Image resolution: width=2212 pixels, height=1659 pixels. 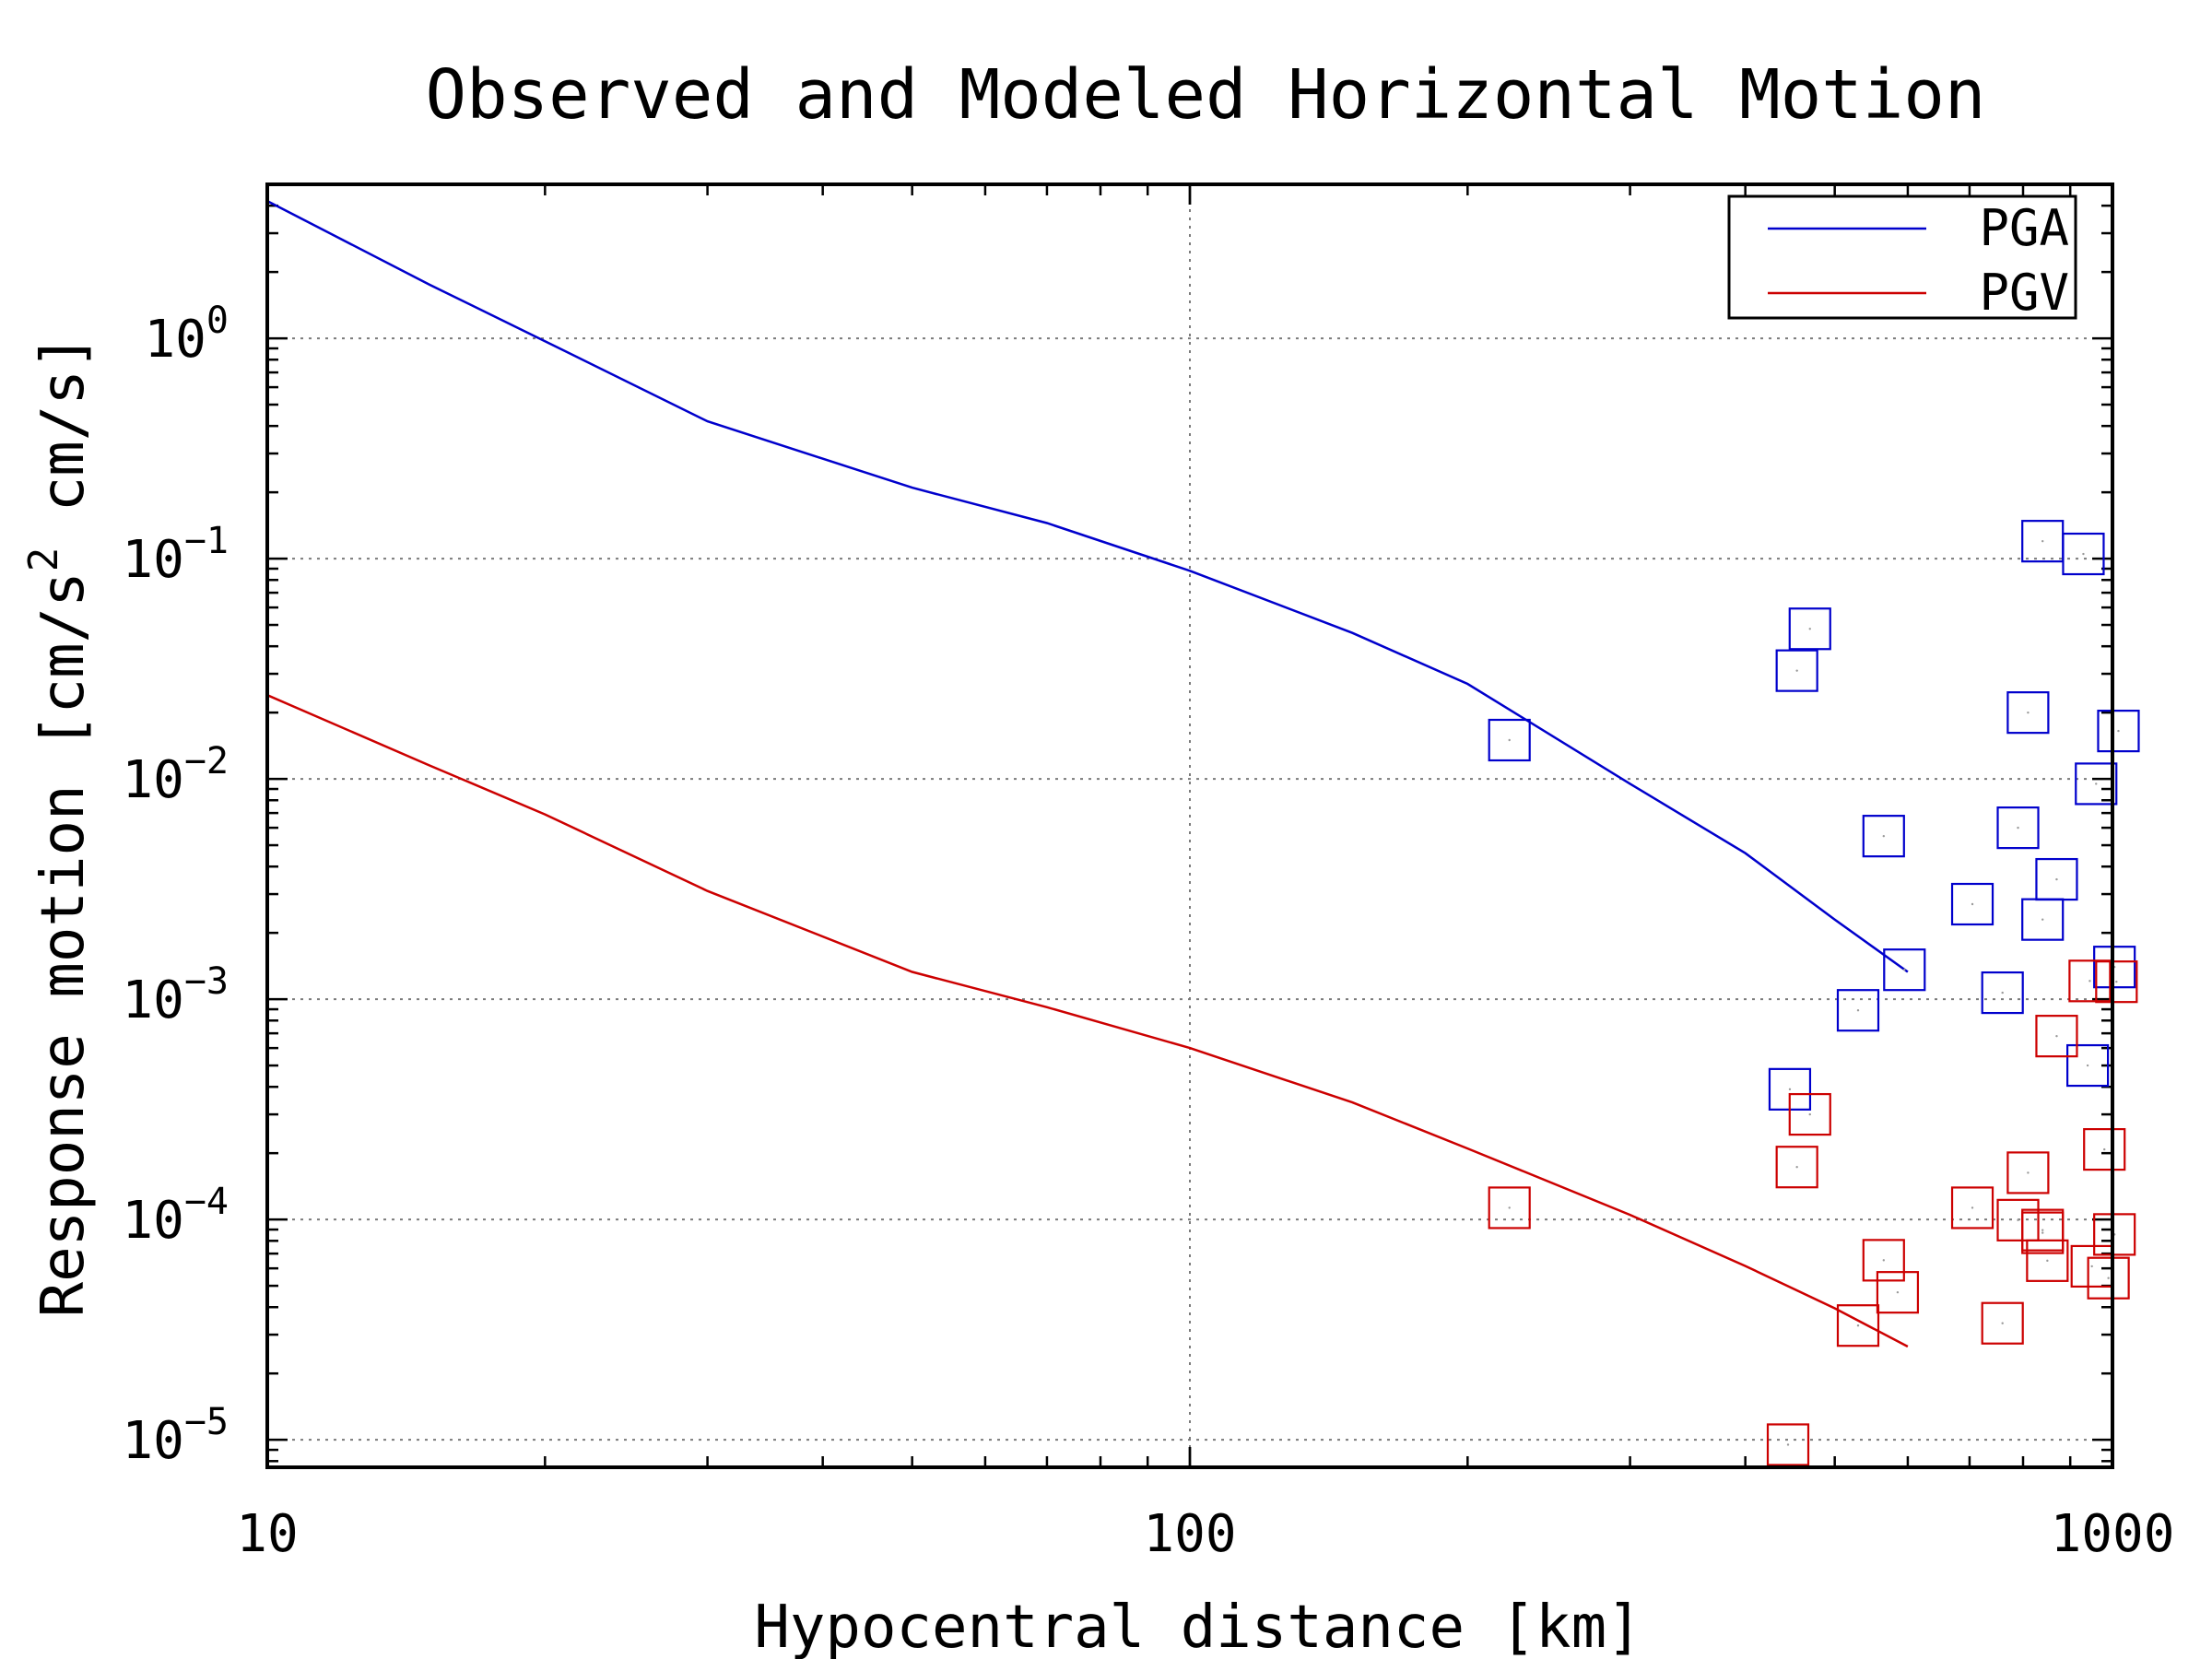 I want to click on y-tick-label: 10⁻³, so click(x=175, y=995).